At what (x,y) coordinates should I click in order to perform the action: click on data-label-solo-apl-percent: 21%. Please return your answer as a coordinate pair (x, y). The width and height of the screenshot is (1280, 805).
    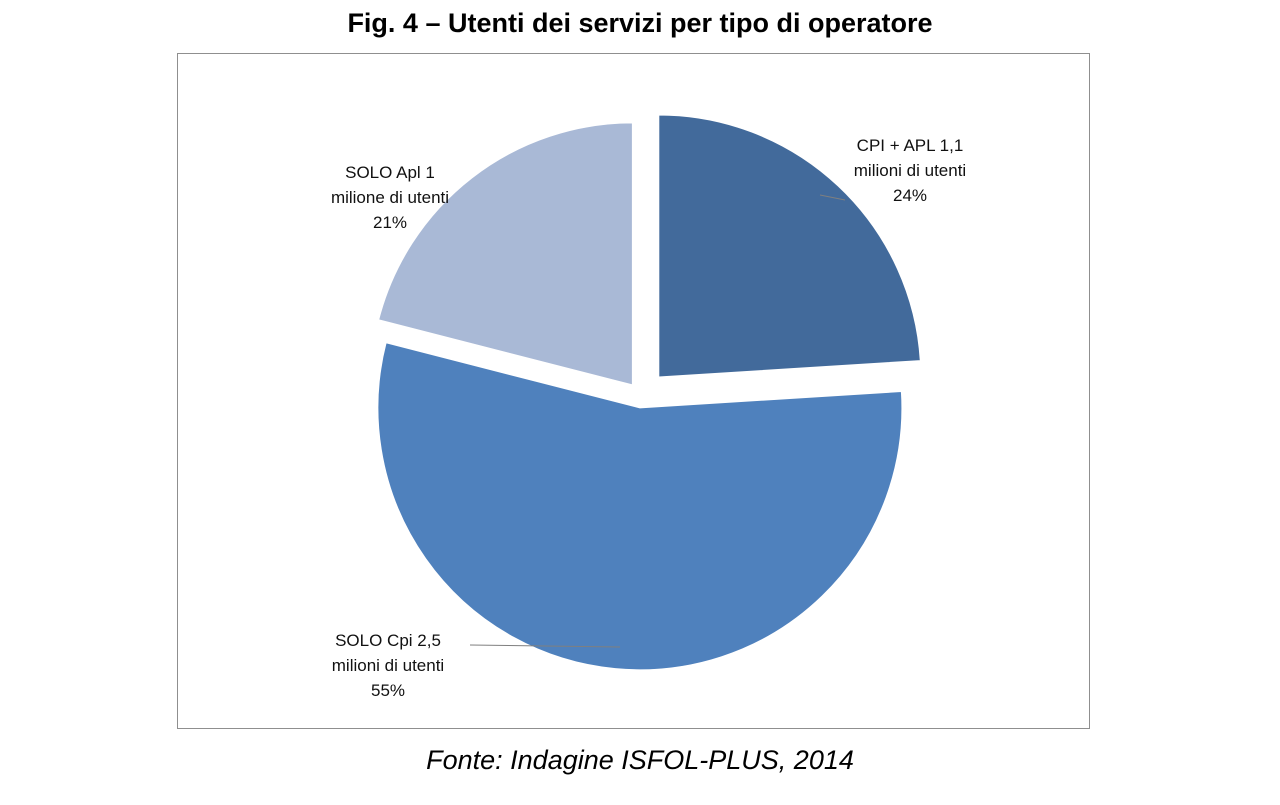
    Looking at the image, I should click on (390, 222).